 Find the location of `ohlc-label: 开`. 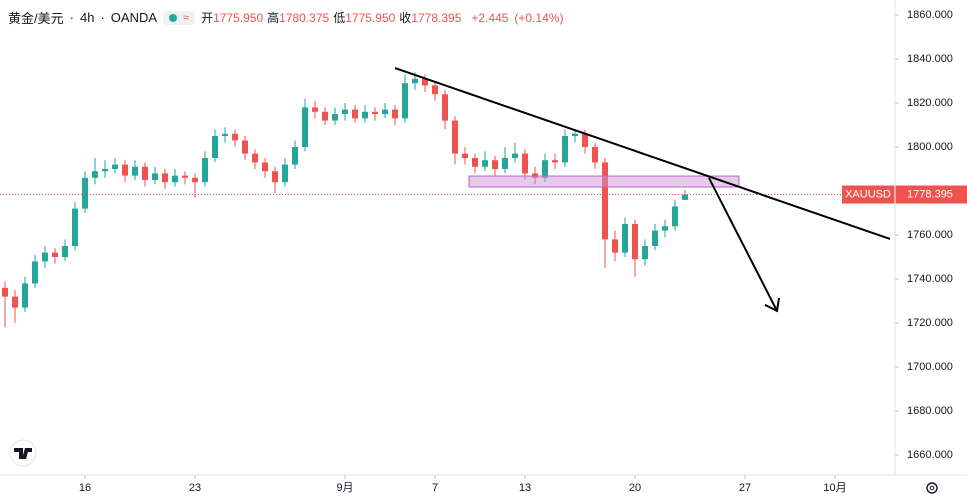

ohlc-label: 开 is located at coordinates (207, 18).